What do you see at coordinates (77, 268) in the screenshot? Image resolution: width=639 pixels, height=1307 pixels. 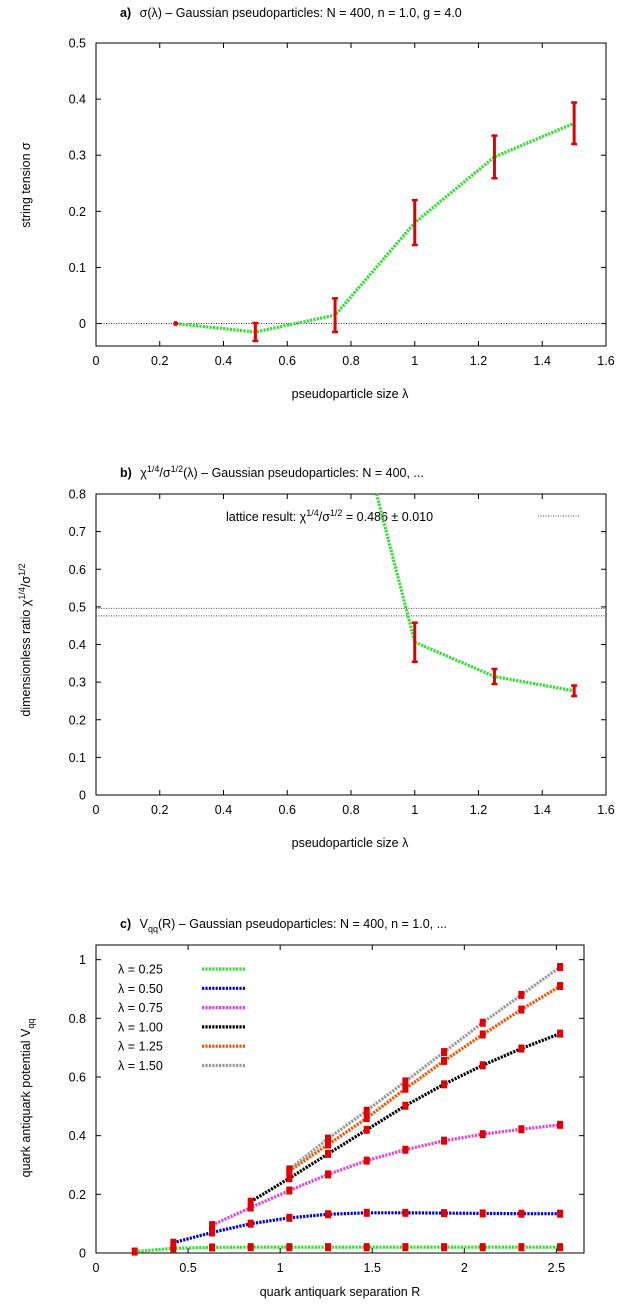 I see `y-tick-label: 0.1` at bounding box center [77, 268].